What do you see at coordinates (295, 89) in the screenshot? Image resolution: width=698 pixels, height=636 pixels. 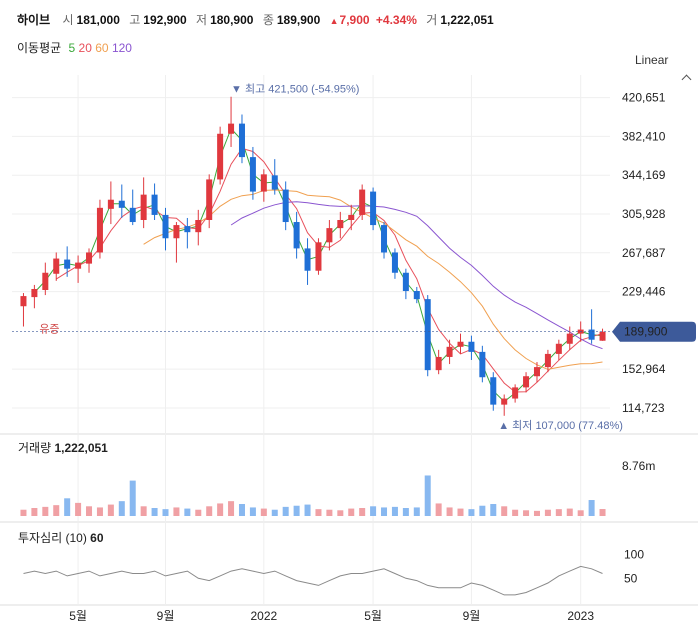 I see `high-annotation: ▼ 최고 421,500 (-54.95%)` at bounding box center [295, 89].